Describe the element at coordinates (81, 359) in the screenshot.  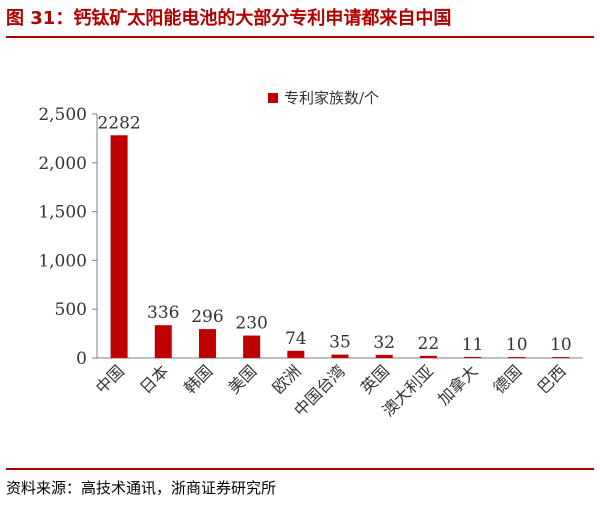
I see `y-tick-label: 0` at that location.